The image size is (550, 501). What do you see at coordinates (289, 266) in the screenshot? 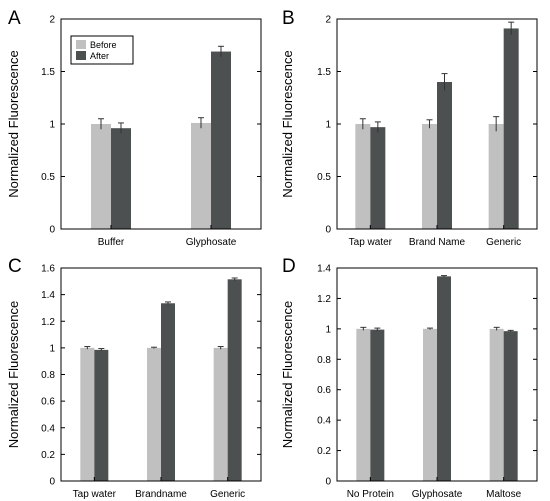
I see `panel-letter: D` at bounding box center [289, 266].